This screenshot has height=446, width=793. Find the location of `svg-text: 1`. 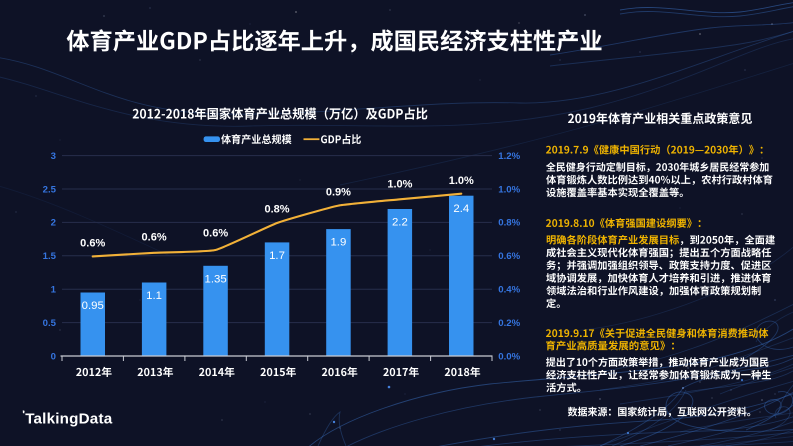

svg-text: 1 is located at coordinates (54, 290).